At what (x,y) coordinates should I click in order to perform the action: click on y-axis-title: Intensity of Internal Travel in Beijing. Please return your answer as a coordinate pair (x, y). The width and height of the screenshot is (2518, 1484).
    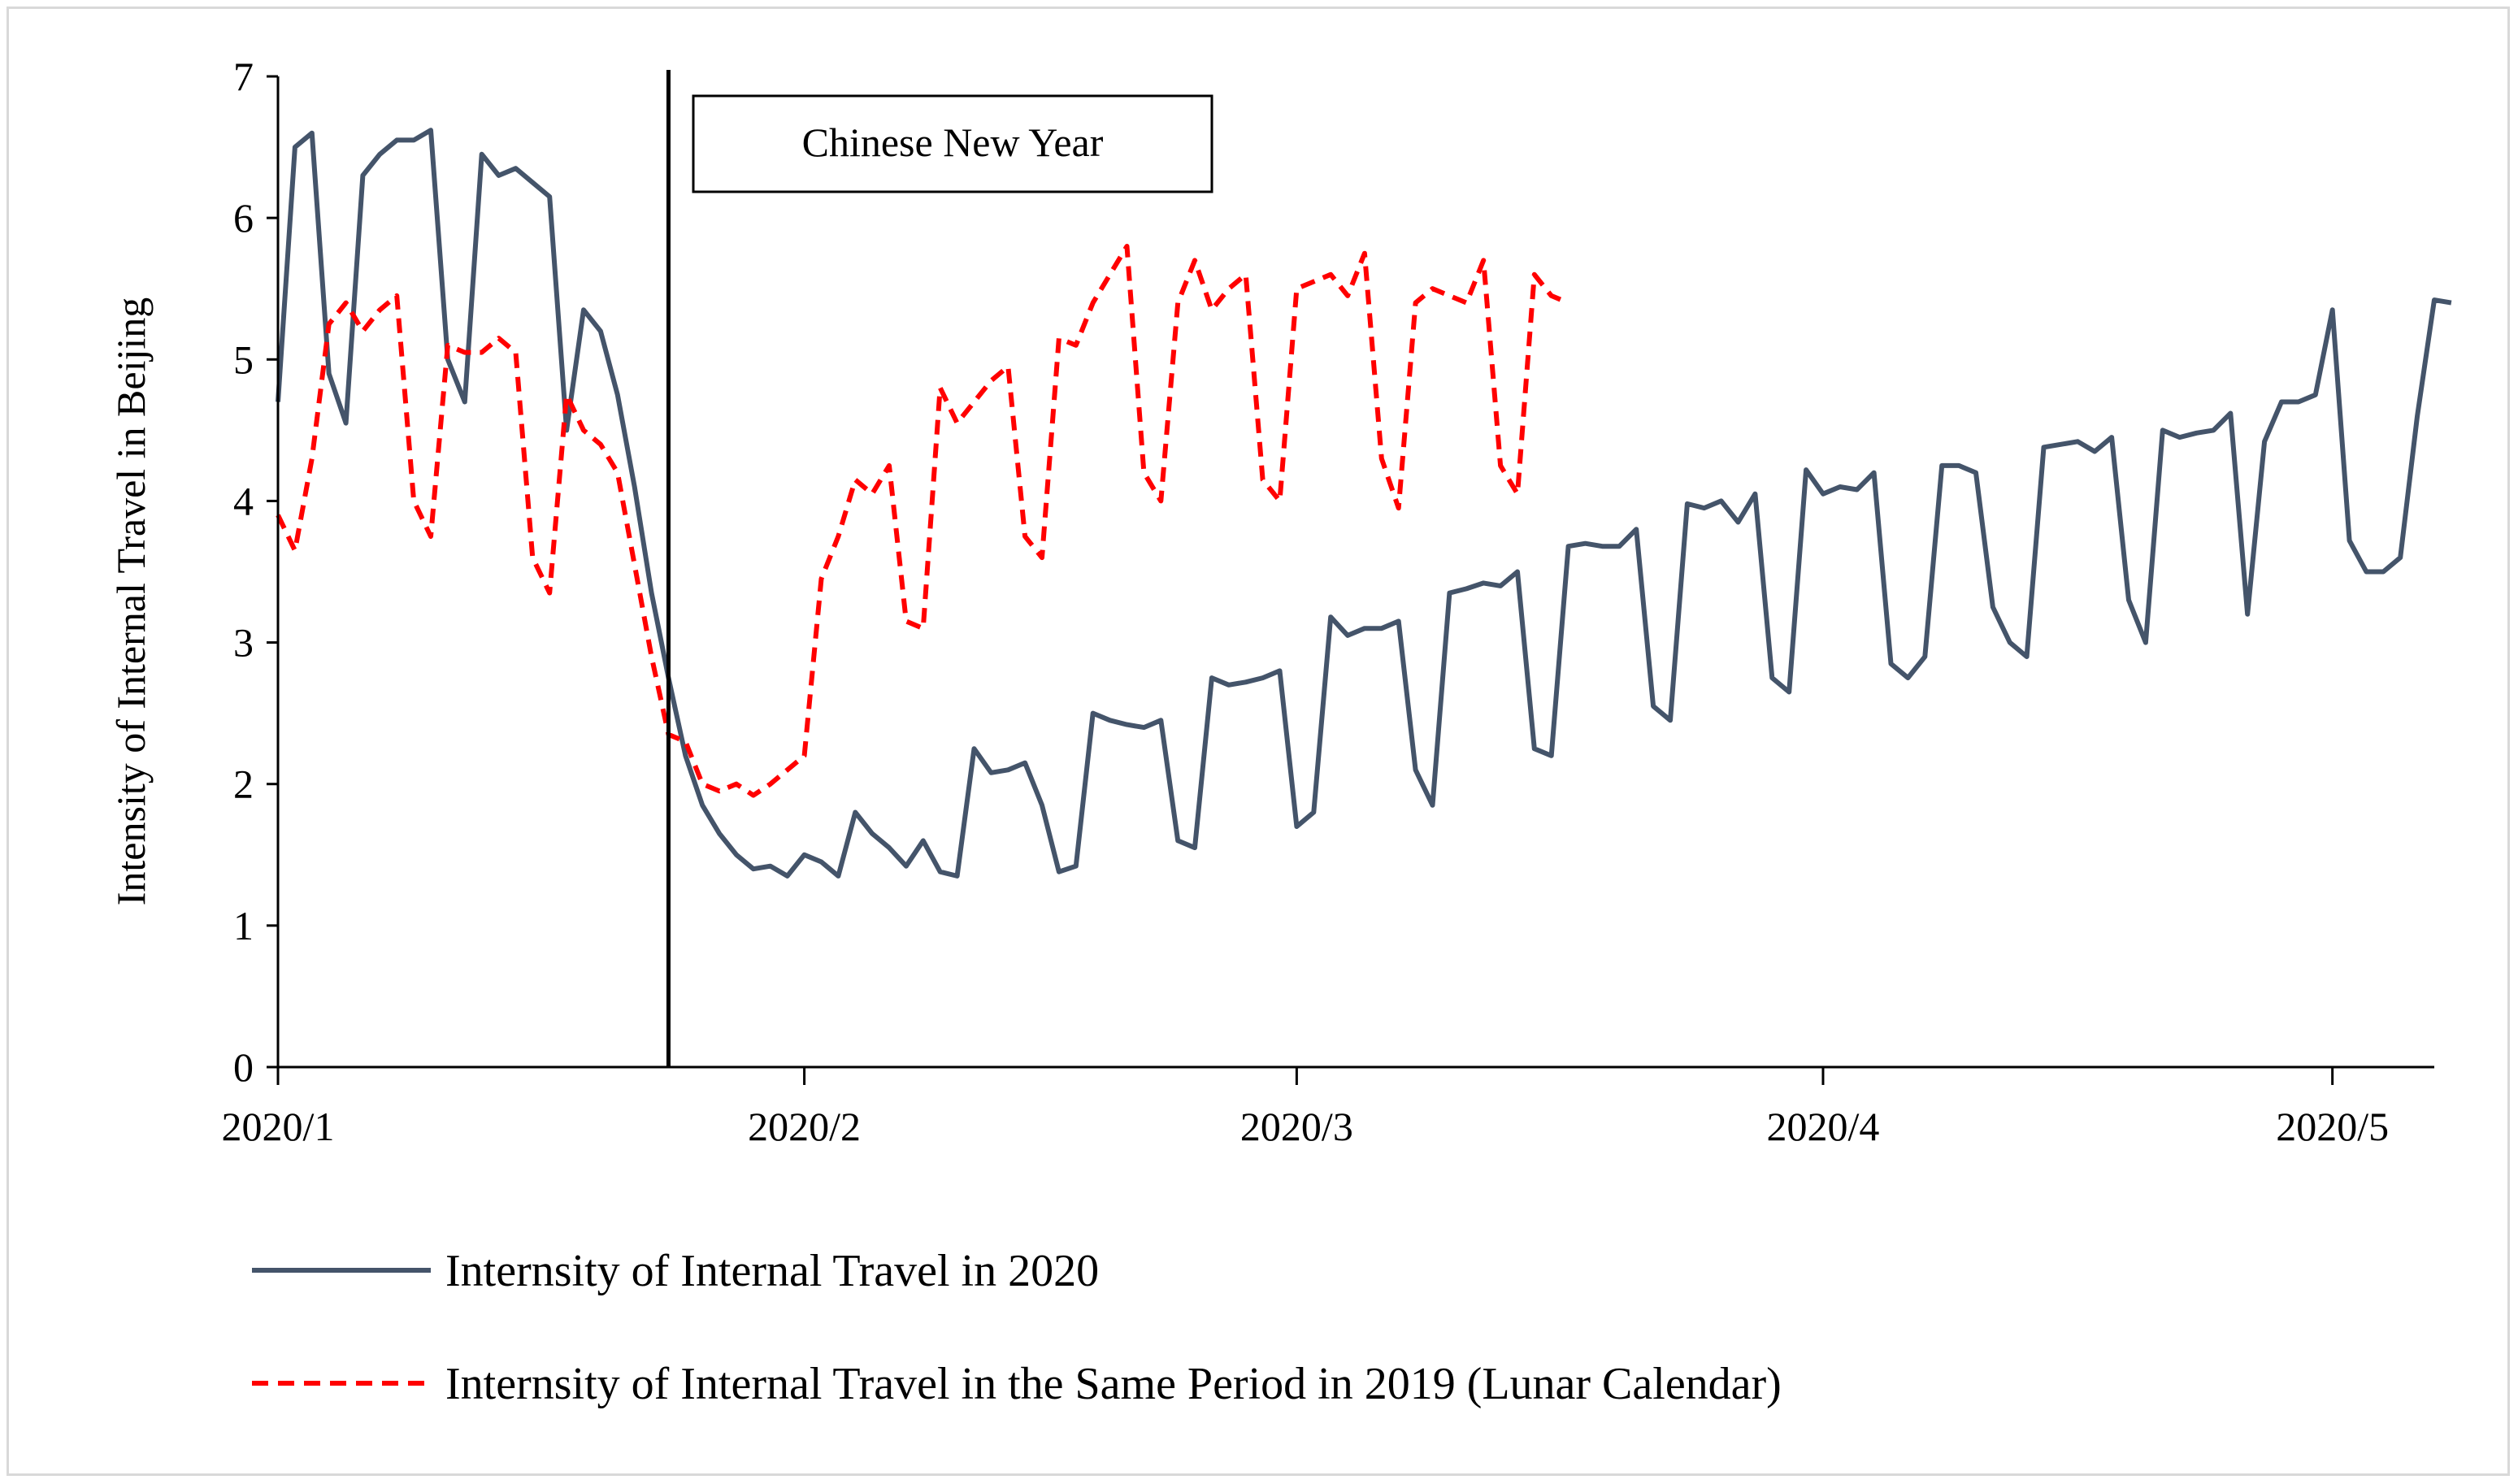
    Looking at the image, I should click on (131, 601).